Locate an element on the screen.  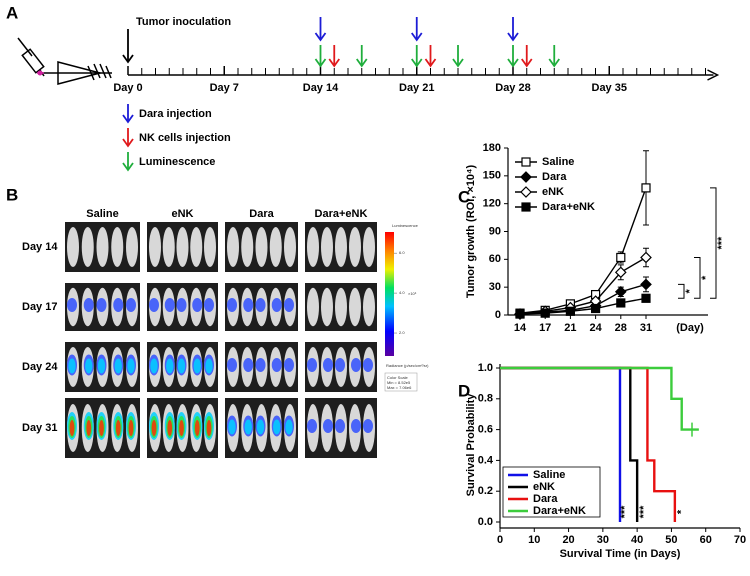
x-tick-label: 70 is located at coordinates (740, 540).